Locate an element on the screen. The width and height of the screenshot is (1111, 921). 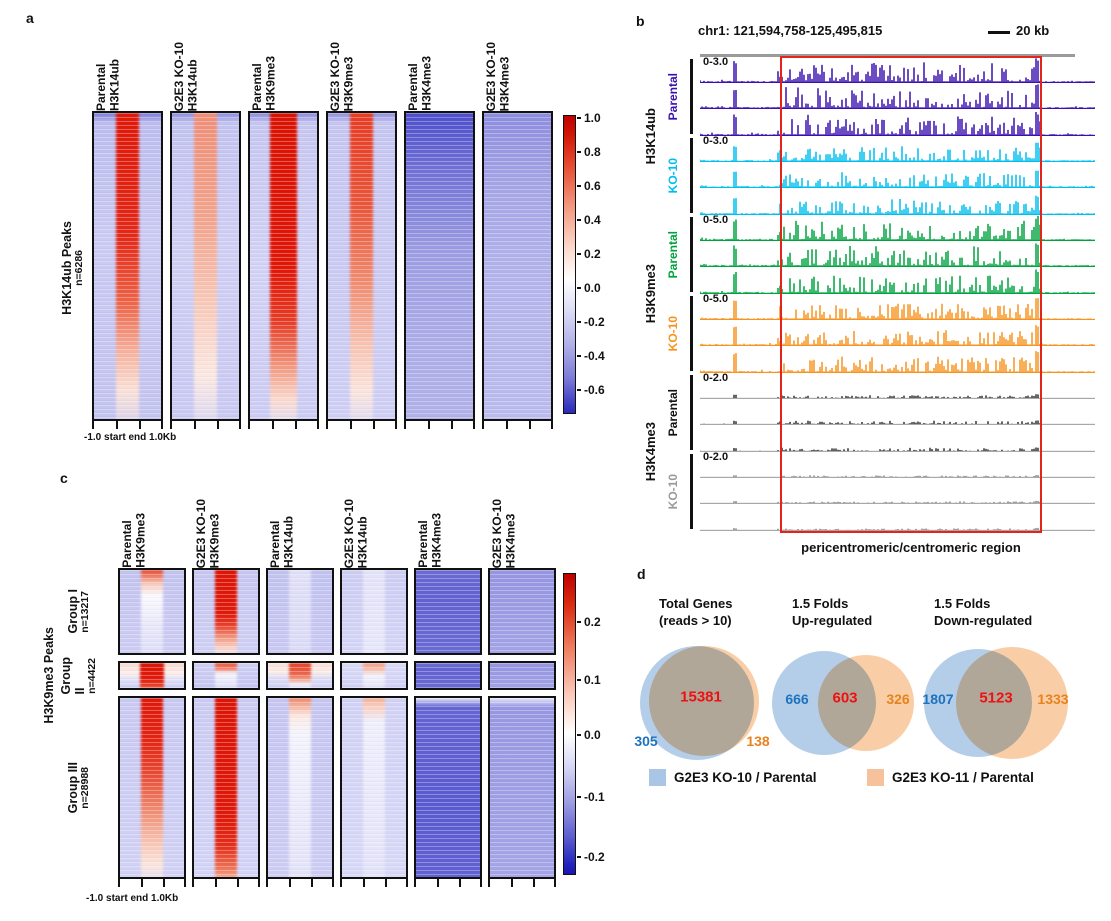
heatmap-column-parental-h3k9me3: Parental H3K9me3 is located at coordinates (283, 223).